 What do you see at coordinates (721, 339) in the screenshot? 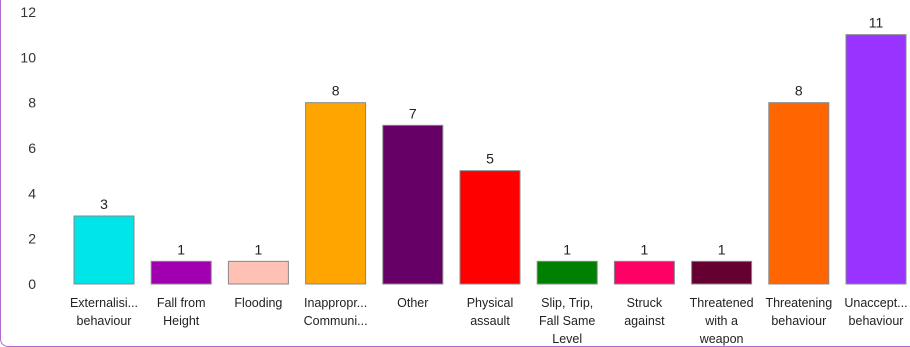
I see `x-tick-label: weapon` at bounding box center [721, 339].